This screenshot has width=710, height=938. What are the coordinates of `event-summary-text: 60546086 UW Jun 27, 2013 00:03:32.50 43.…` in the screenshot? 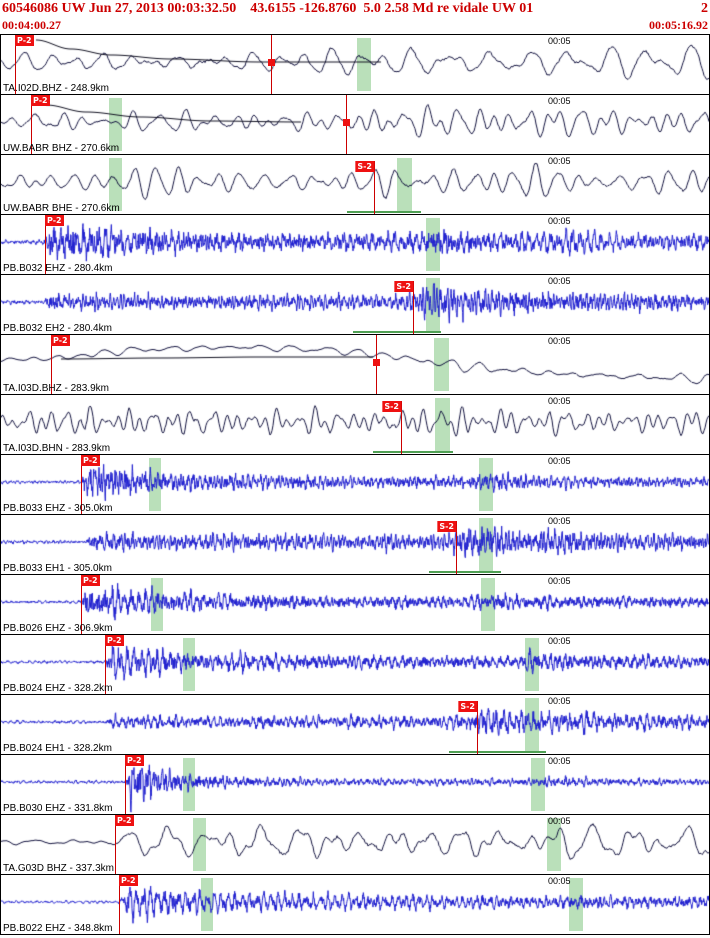 It's located at (268, 8).